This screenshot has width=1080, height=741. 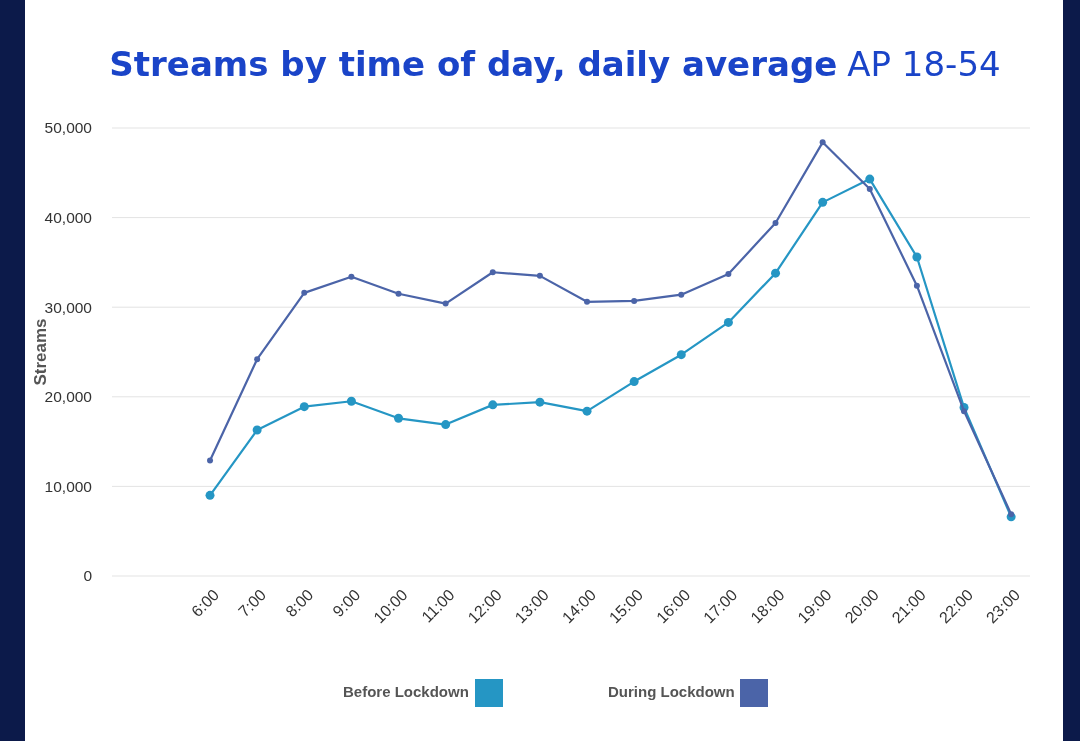 What do you see at coordinates (346, 603) in the screenshot?
I see `x-tick-label: 9:00` at bounding box center [346, 603].